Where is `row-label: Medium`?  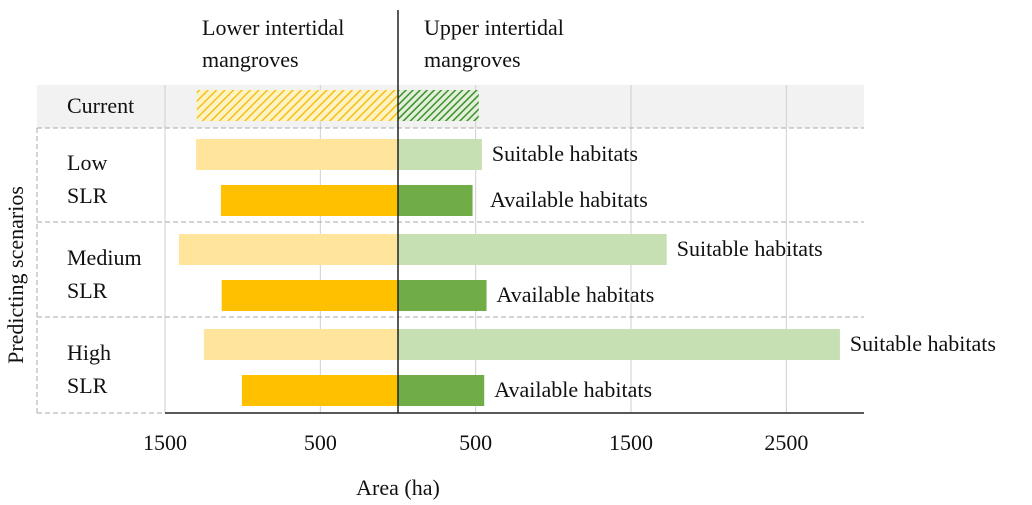 row-label: Medium is located at coordinates (104, 257).